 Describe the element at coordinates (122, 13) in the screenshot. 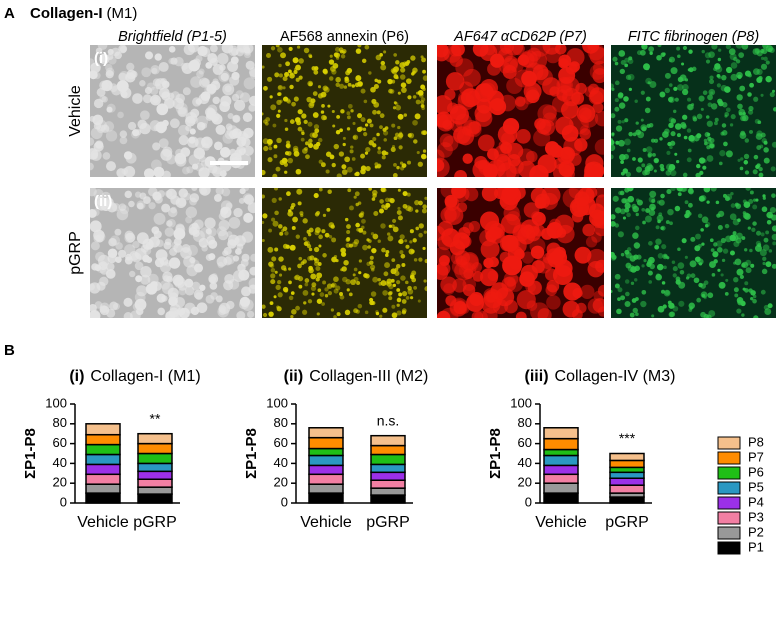

I see `title-suffix: (M1)` at that location.